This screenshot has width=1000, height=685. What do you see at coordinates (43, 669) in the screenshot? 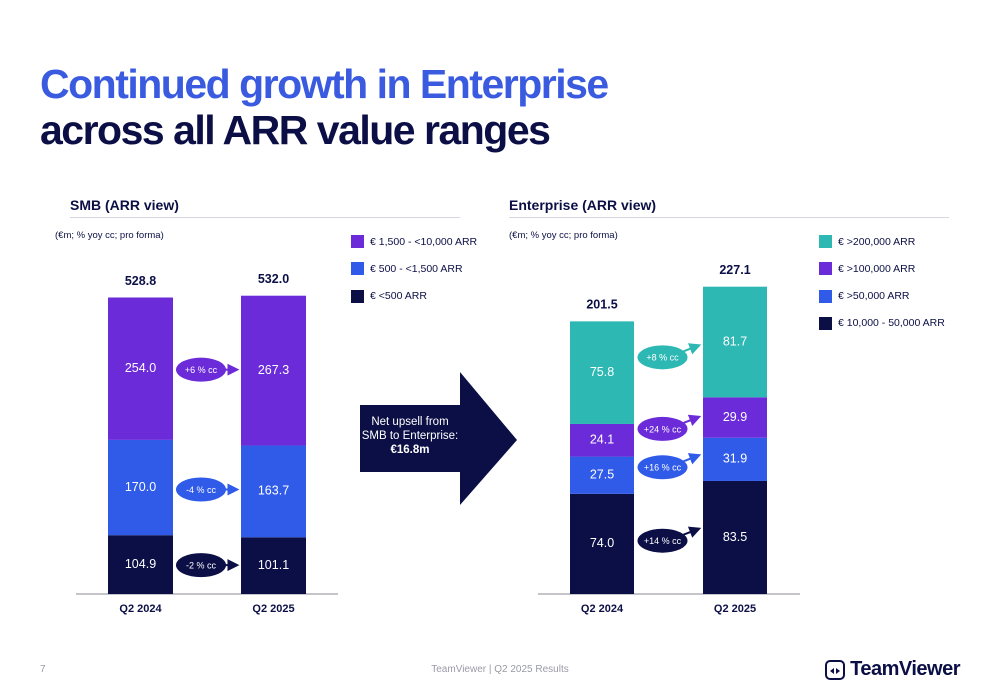
I see `page-number: 7` at bounding box center [43, 669].